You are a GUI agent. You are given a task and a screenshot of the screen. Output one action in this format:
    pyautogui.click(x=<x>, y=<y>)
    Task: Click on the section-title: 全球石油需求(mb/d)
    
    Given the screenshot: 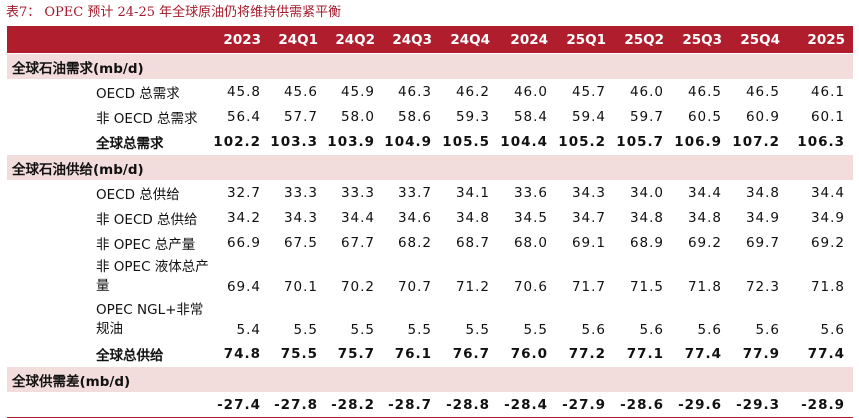 What is the action you would take?
    pyautogui.click(x=430, y=66)
    